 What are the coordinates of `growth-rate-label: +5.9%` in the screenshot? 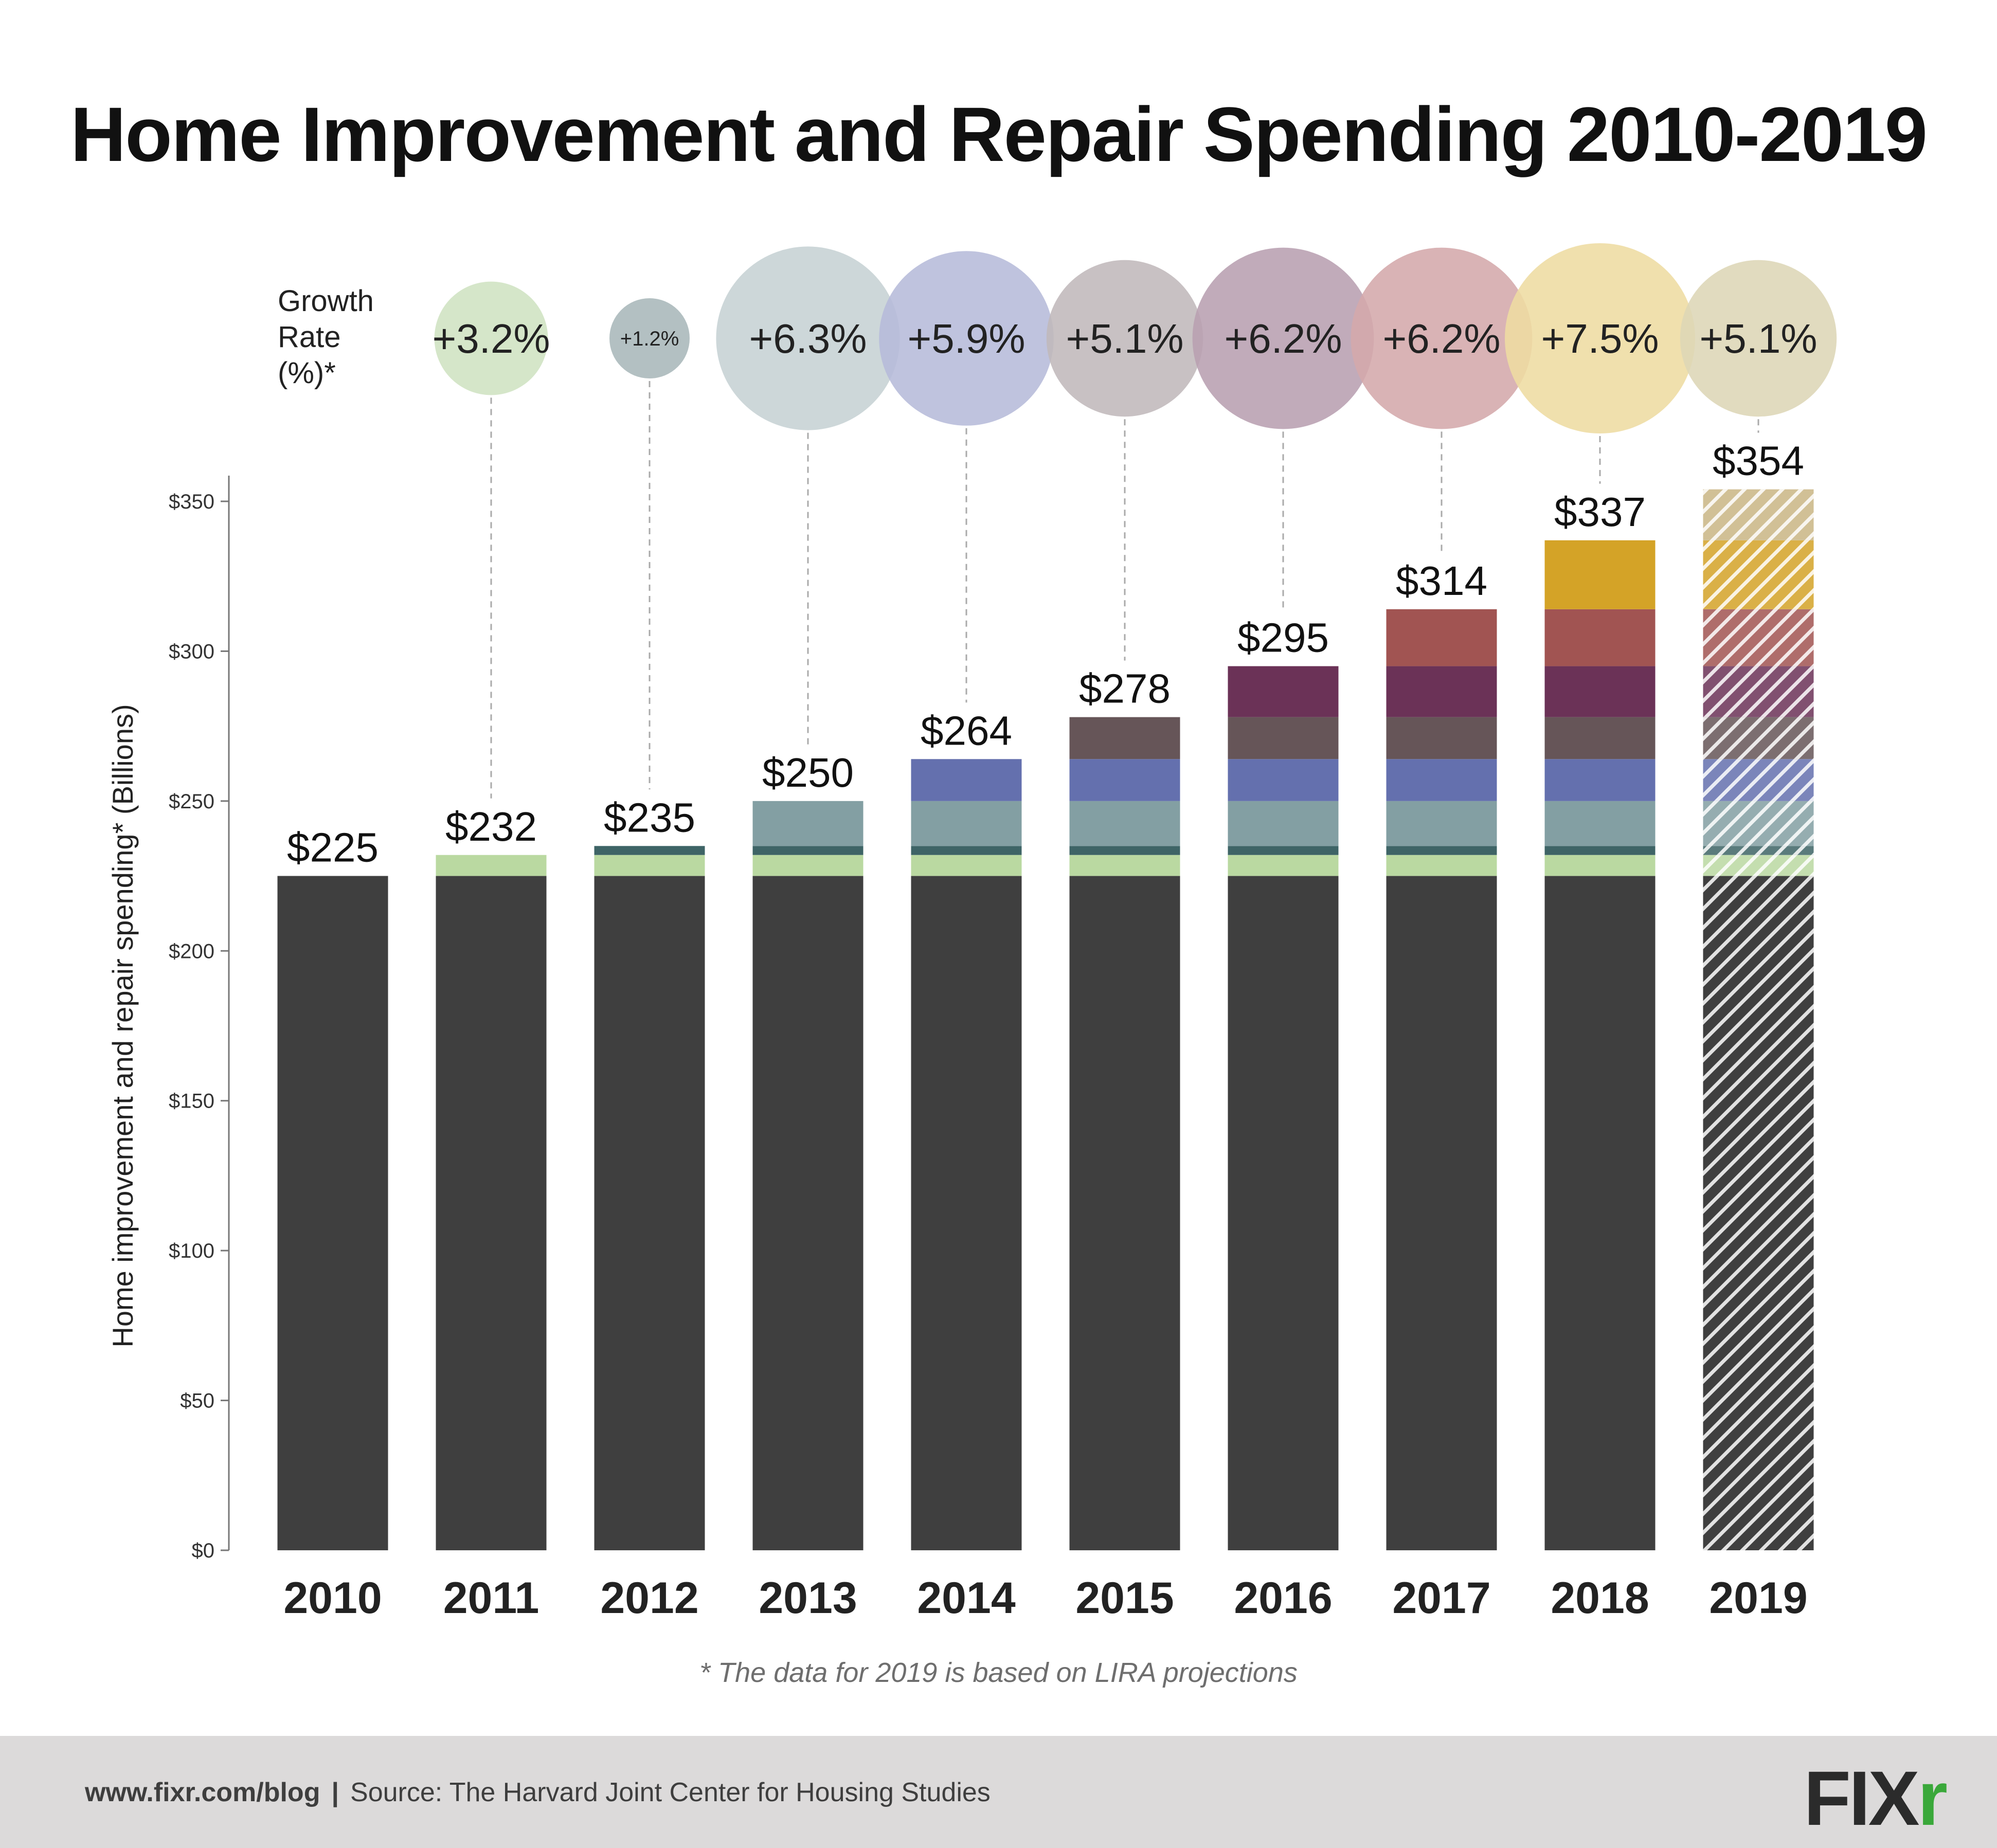 It's located at (966, 338).